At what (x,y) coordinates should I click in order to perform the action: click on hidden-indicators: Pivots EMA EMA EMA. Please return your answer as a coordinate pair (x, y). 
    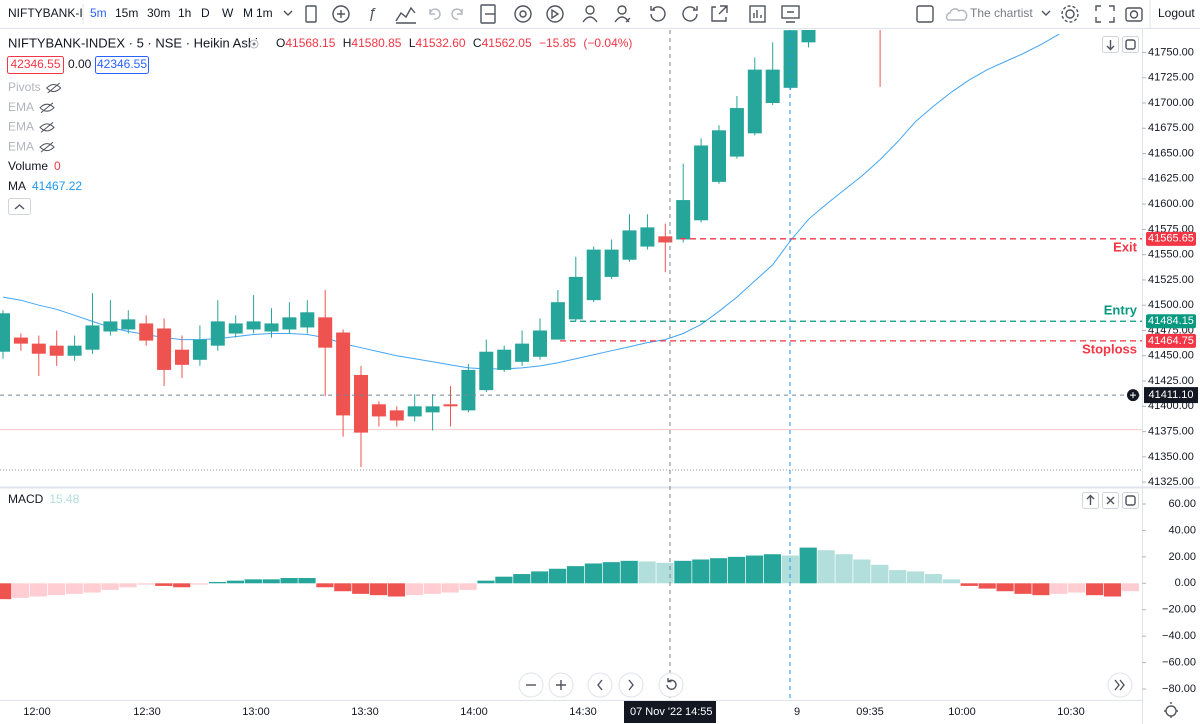
    Looking at the image, I should click on (35, 116).